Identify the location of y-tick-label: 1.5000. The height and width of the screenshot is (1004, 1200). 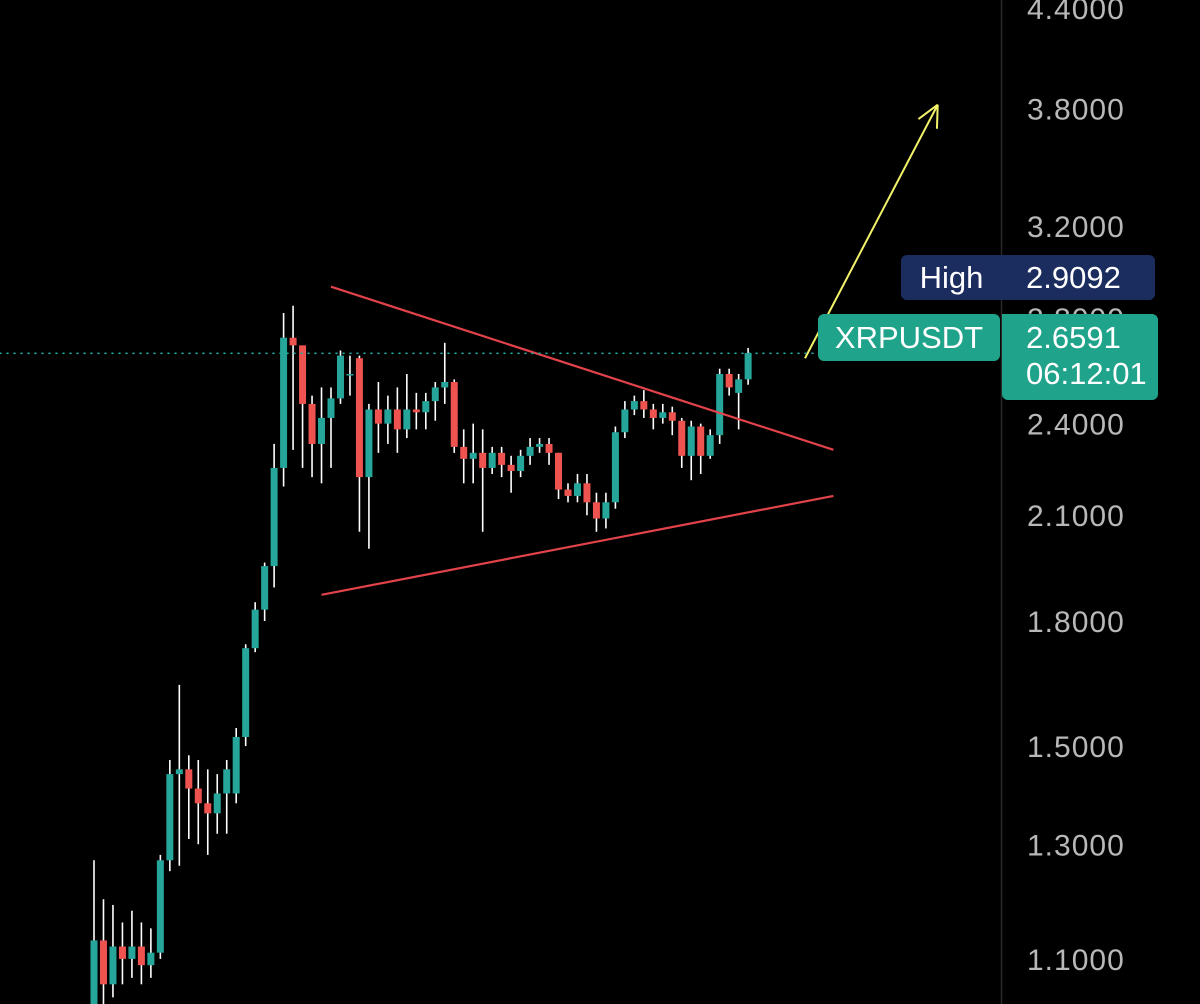
(1076, 747).